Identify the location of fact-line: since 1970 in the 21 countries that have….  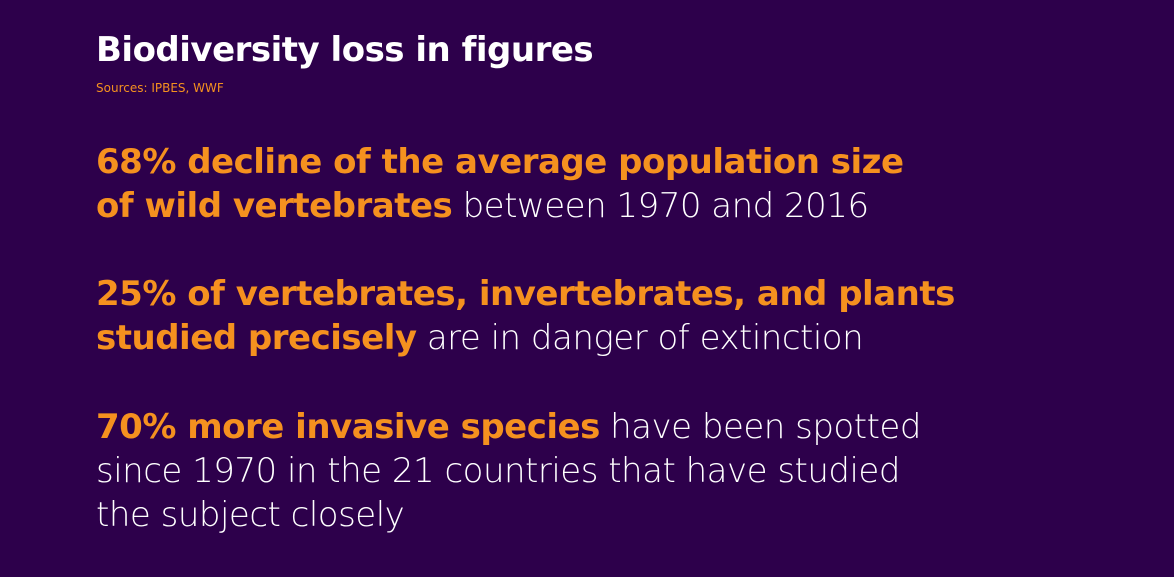
(498, 471).